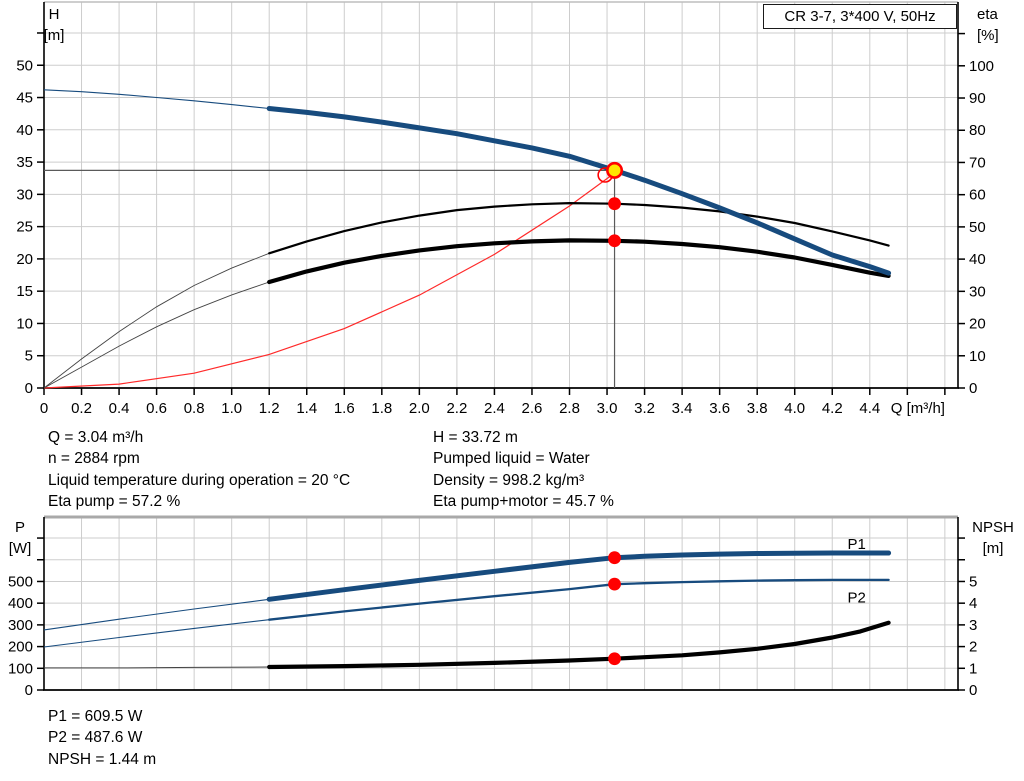 The height and width of the screenshot is (781, 1024). I want to click on svg-text: 3.8, so click(757, 408).